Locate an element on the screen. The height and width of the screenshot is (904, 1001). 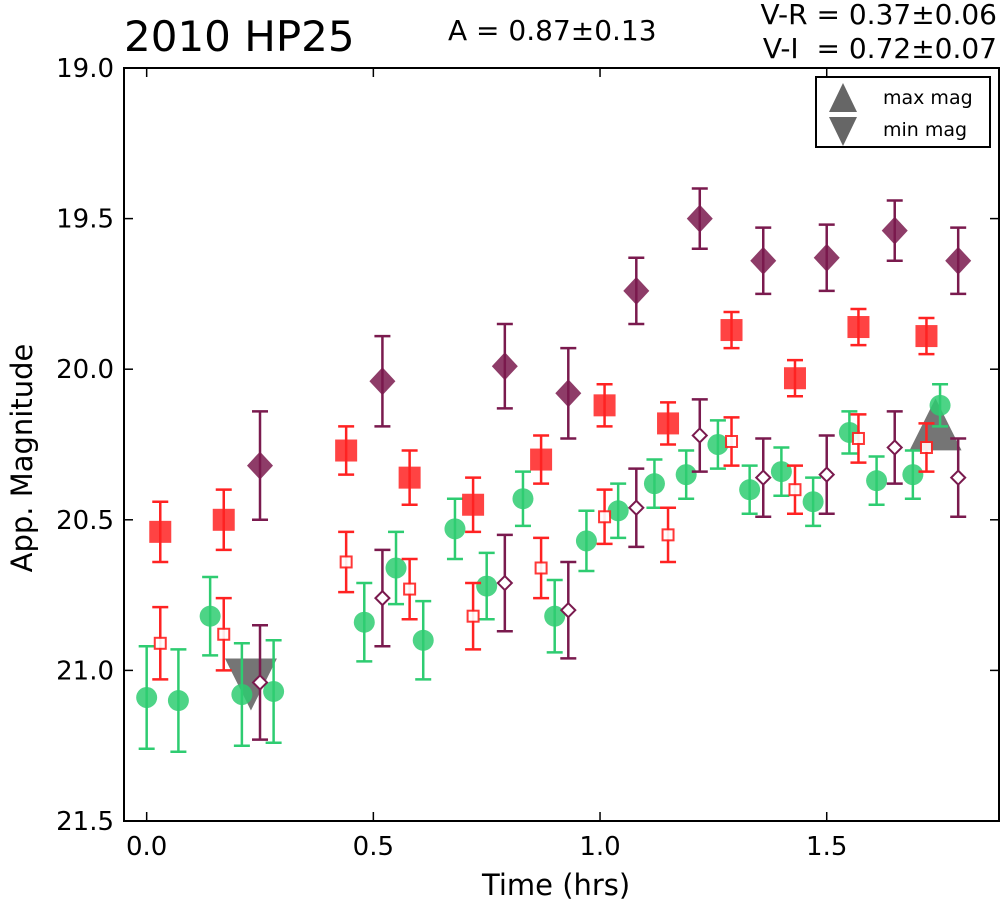
min-mag-marker is located at coordinates (250, 684).